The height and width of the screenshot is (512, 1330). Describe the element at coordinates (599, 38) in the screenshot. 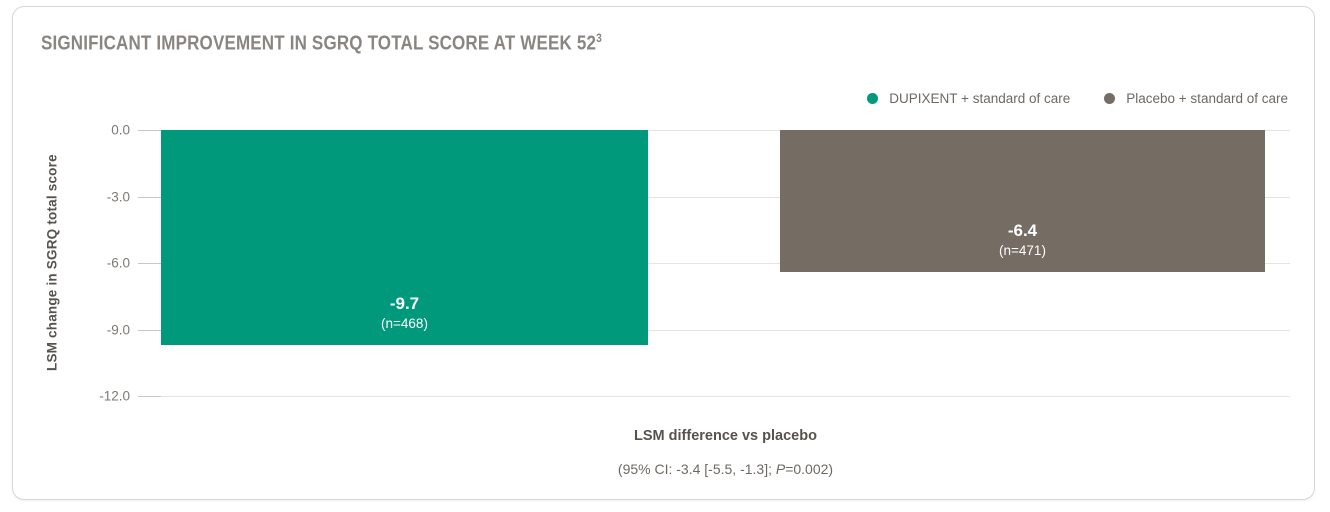

I see `chart-title-superscript: 3` at that location.